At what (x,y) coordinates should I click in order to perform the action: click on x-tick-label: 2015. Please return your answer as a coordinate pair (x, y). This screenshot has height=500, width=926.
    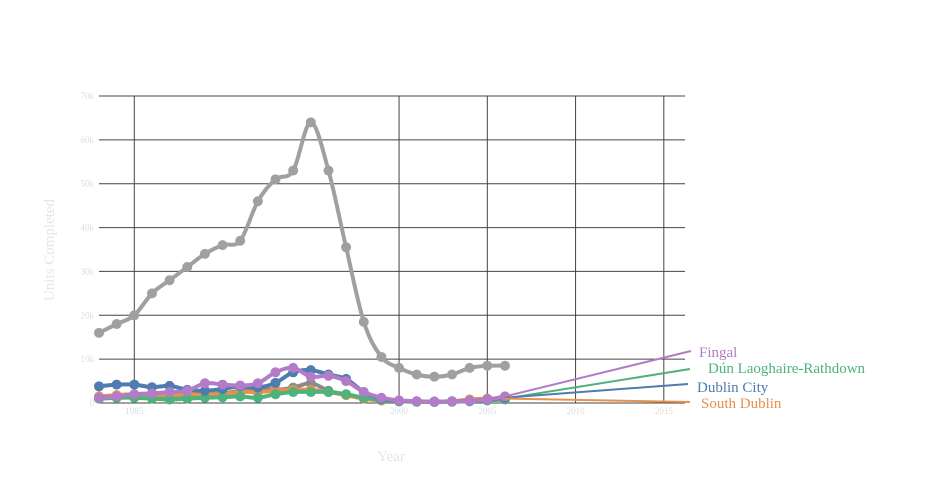
    Looking at the image, I should click on (664, 411).